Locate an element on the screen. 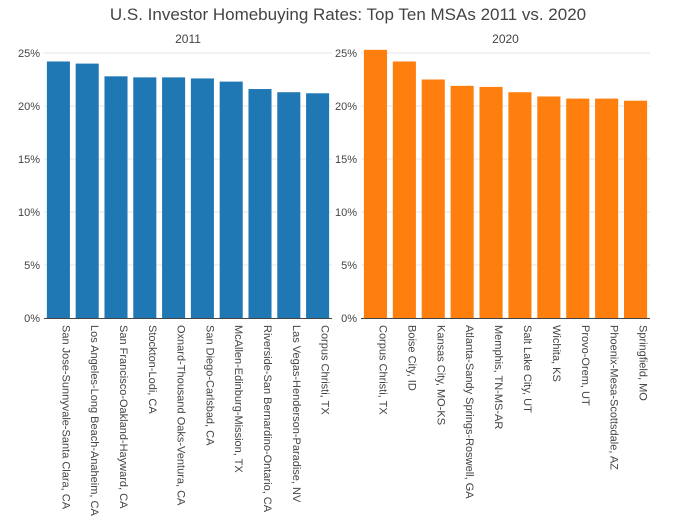 This screenshot has height=523, width=696. panel-subtitle: 2020 is located at coordinates (505, 39).